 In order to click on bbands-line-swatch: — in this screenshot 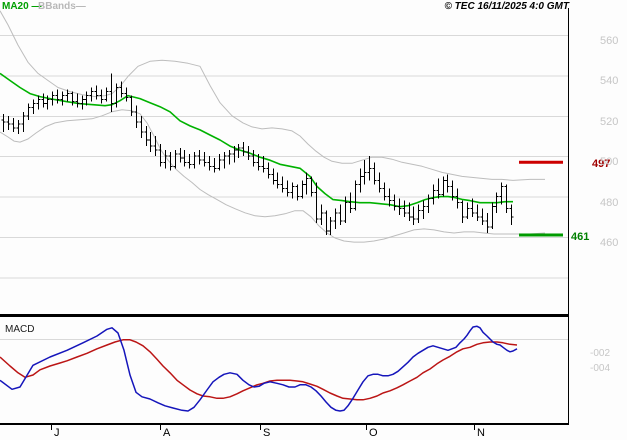, I will do `click(80, 6)`.